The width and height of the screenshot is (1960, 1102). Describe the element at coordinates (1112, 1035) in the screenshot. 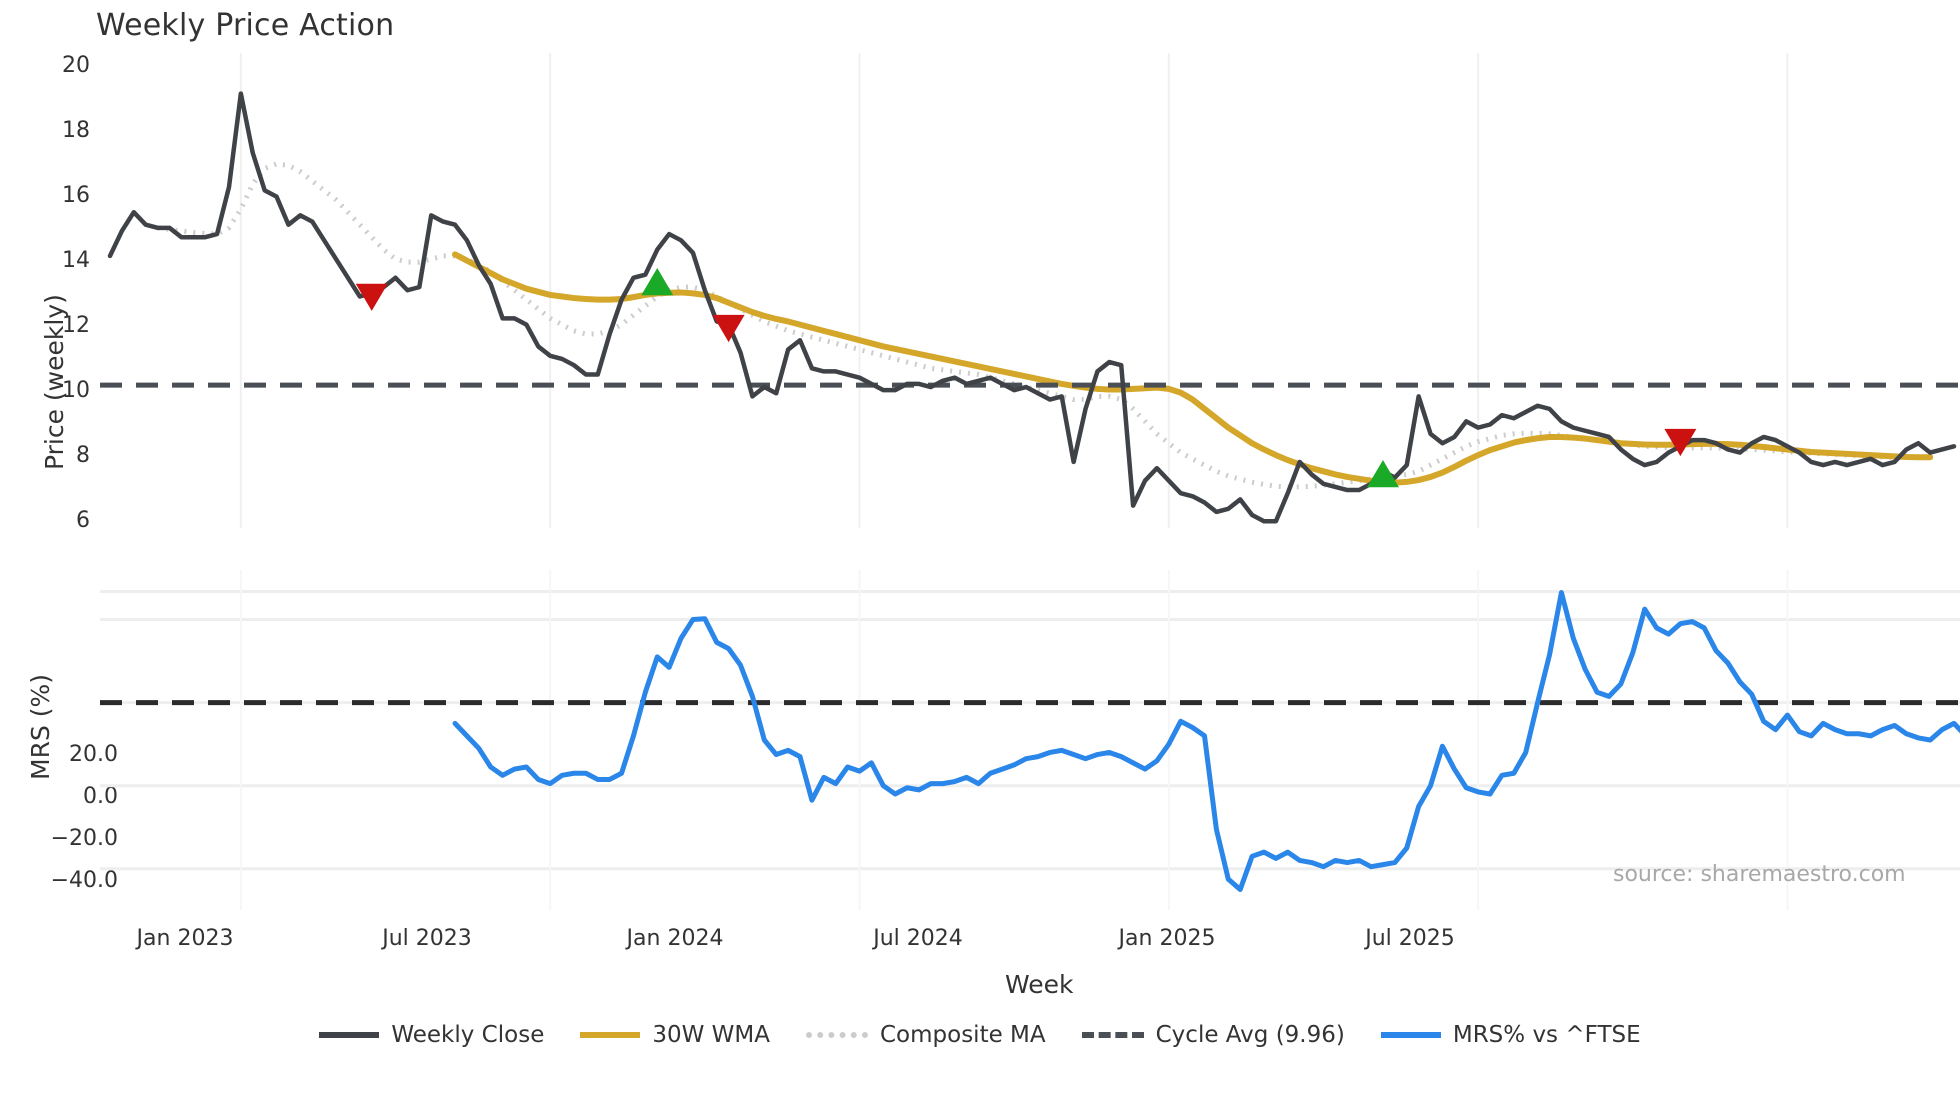

I see `legend-swatch-cycle-avg` at that location.